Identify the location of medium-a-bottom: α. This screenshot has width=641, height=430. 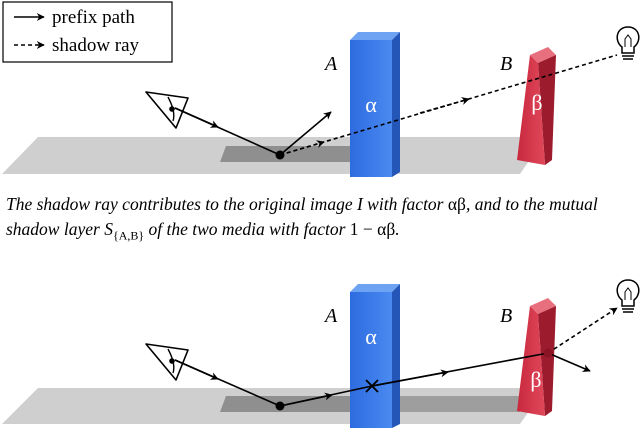
(375, 356).